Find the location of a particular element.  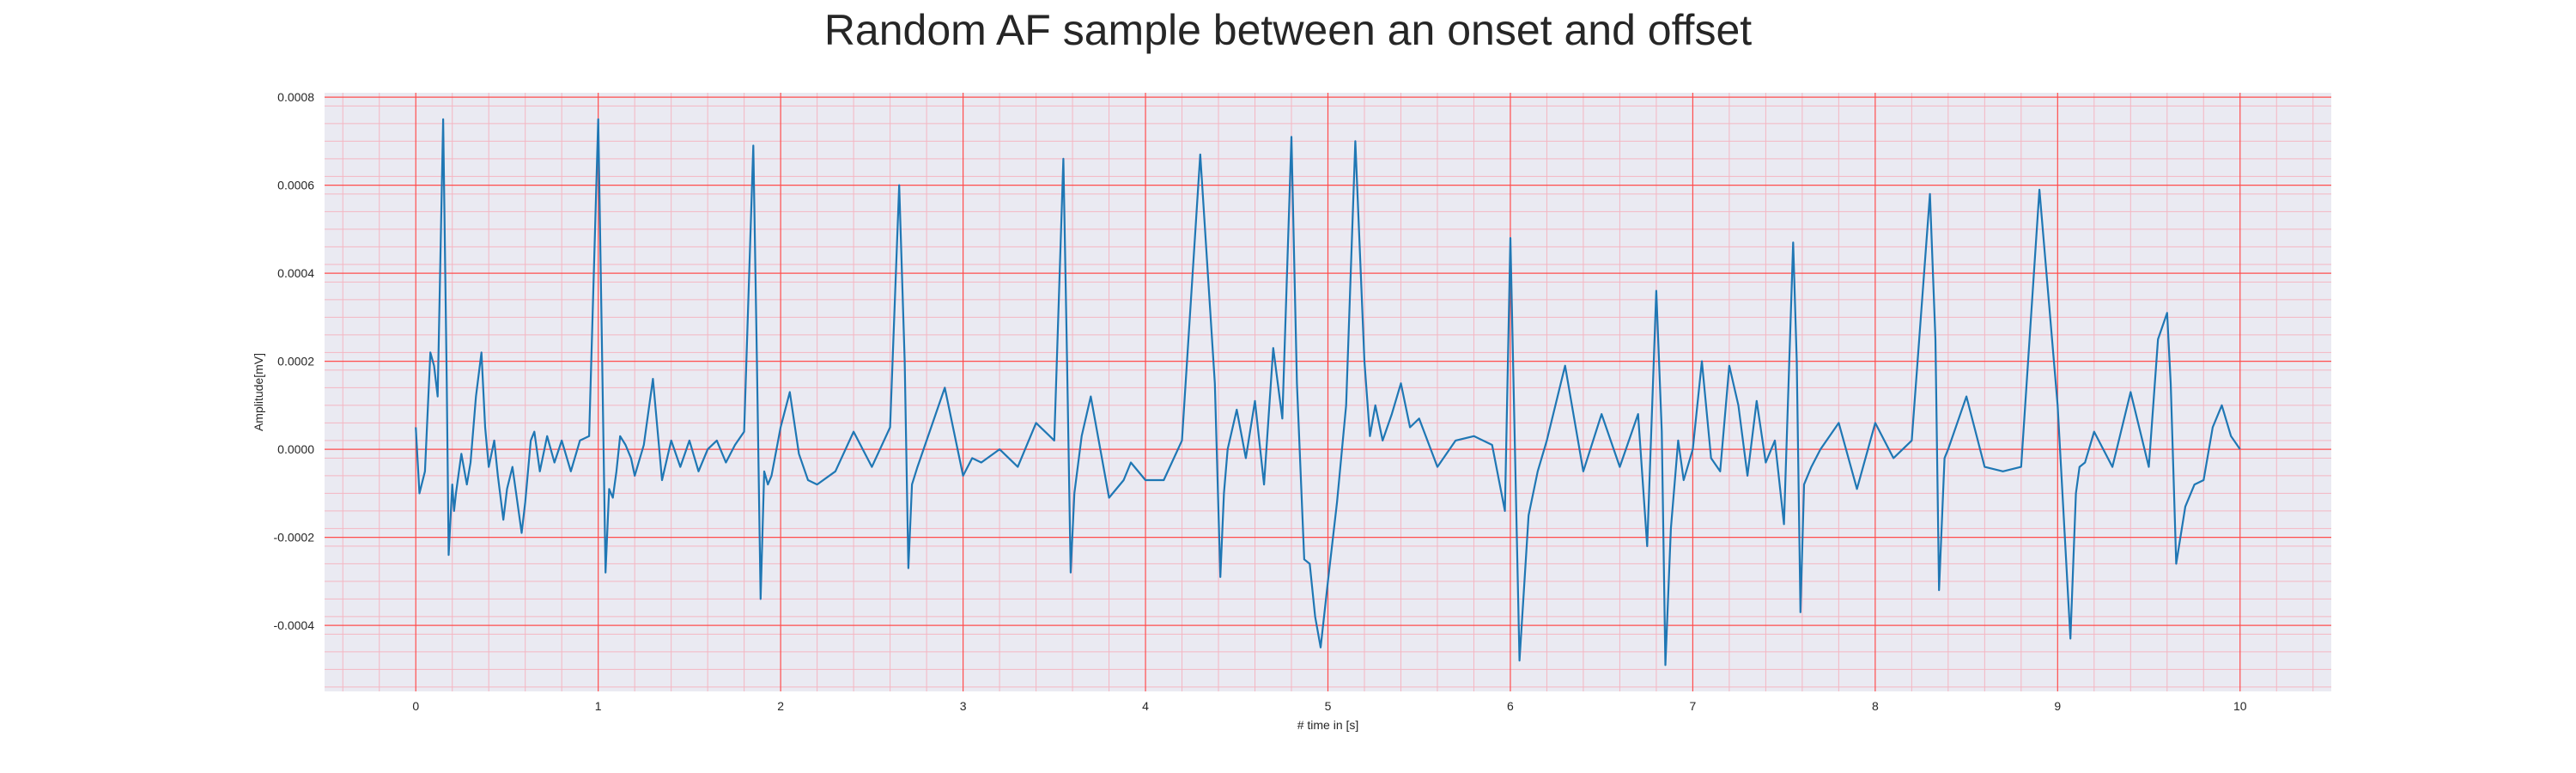

y-tick-label: 0.0008 is located at coordinates (295, 97).